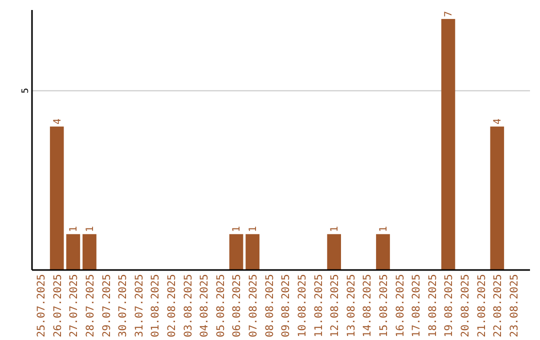 Image resolution: width=540 pixels, height=340 pixels. What do you see at coordinates (482, 306) in the screenshot?
I see `x-tick-label: 21.08.2025` at bounding box center [482, 306].